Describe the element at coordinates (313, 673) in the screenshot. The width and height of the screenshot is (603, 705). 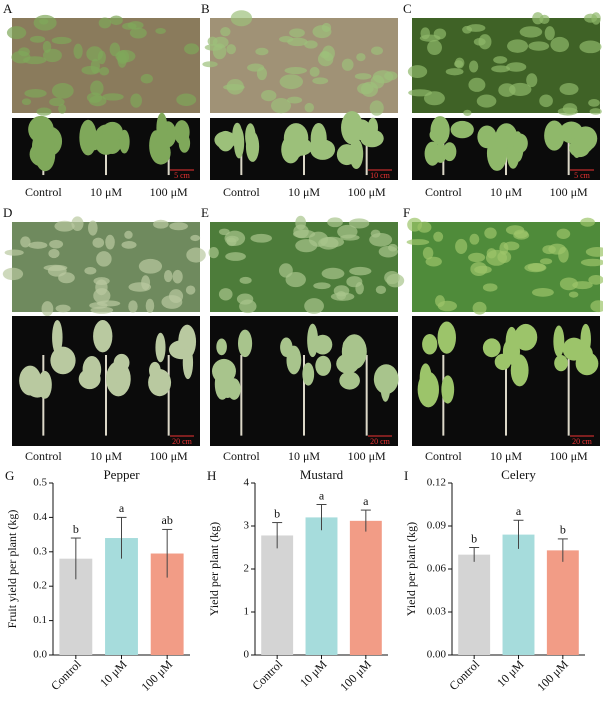
I see `x-tick-label: 10 μM` at that location.